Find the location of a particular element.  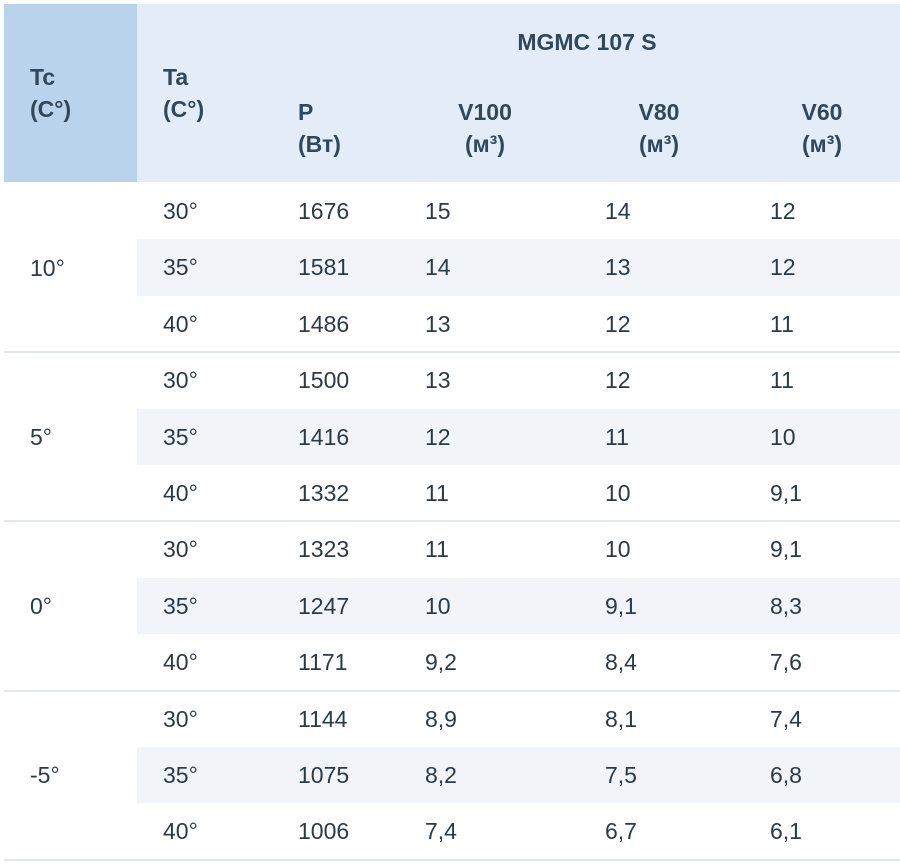

cell: 8,9 is located at coordinates (441, 718).